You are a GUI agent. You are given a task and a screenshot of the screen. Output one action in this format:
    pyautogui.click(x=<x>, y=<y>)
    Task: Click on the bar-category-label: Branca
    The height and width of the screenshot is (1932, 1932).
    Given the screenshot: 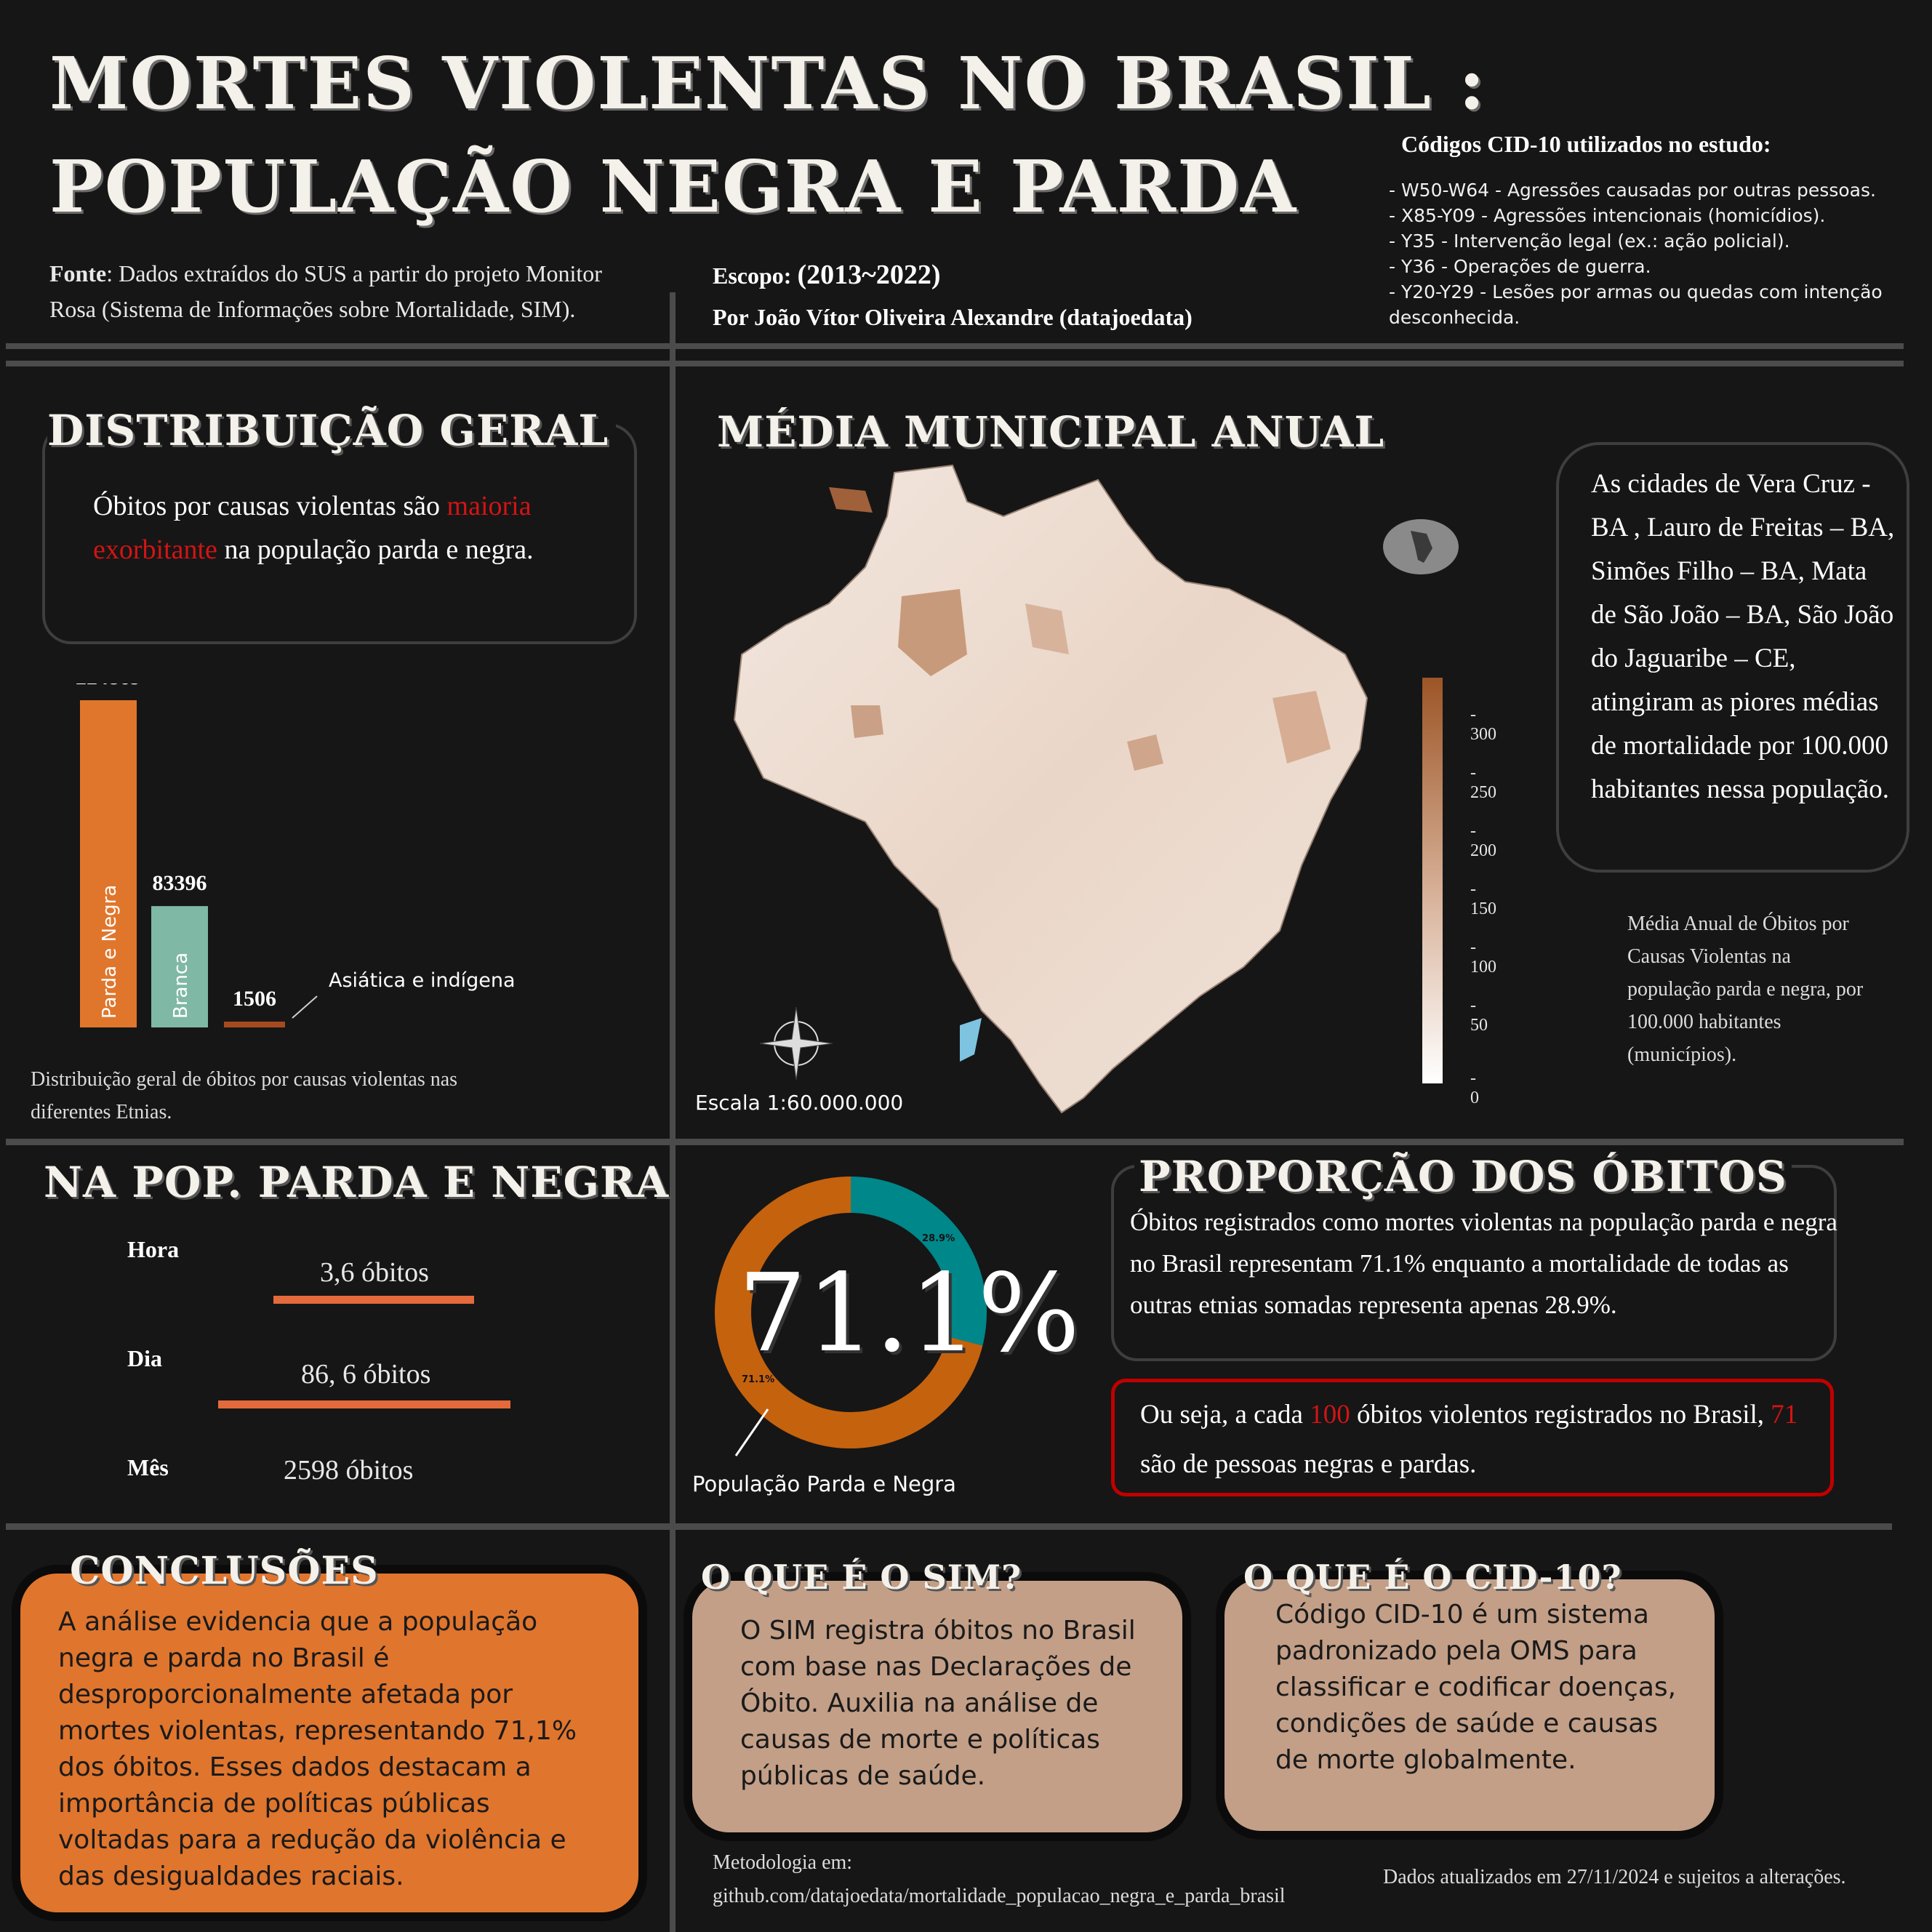 What is the action you would take?
    pyautogui.click(x=181, y=986)
    